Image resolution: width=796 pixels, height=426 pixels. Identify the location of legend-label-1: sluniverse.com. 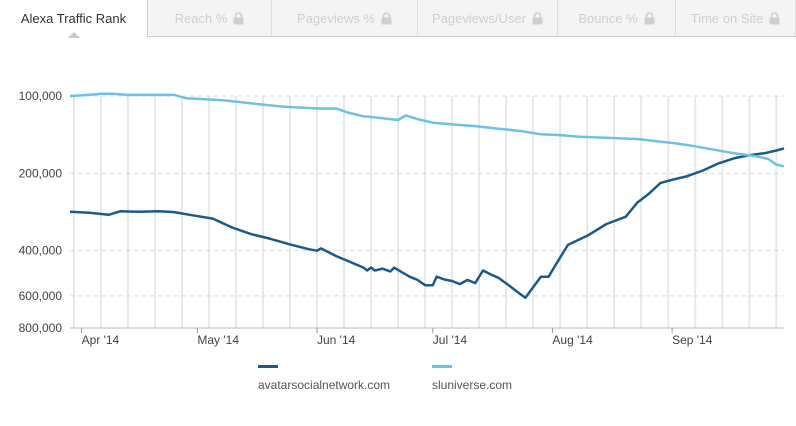
(472, 385).